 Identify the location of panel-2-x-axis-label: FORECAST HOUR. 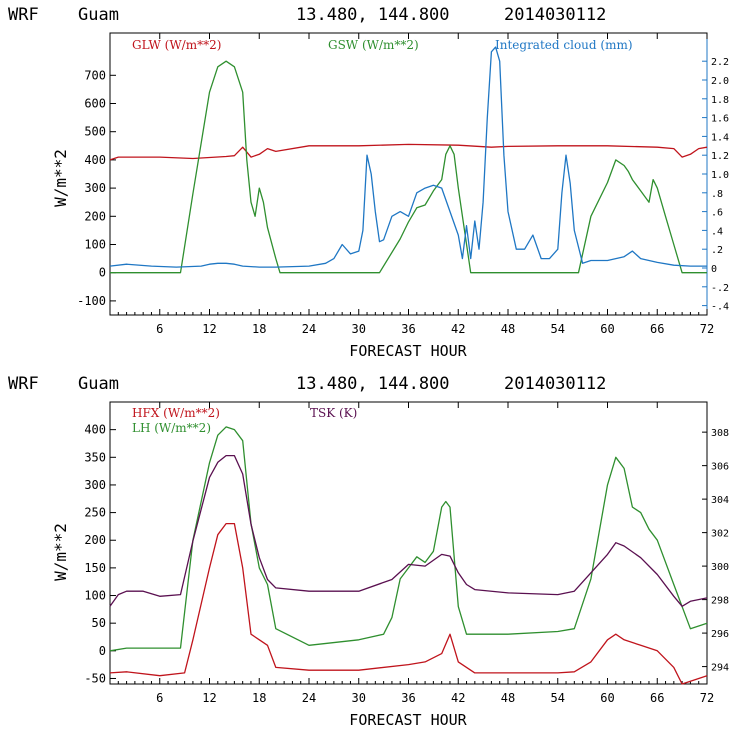
(408, 720).